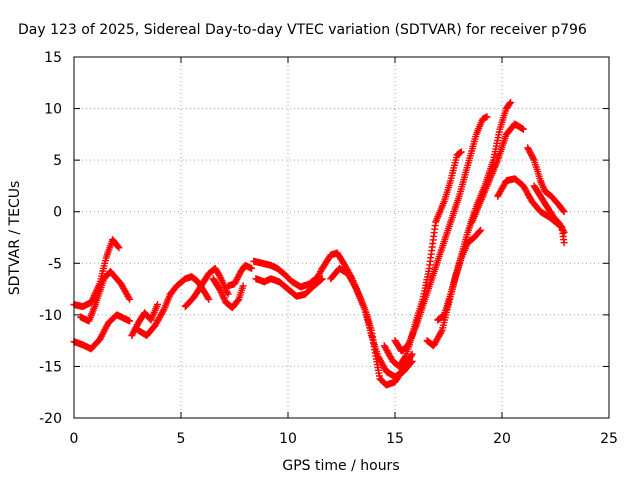 The height and width of the screenshot is (480, 640). Describe the element at coordinates (57, 213) in the screenshot. I see `y-tick-label: 0` at that location.